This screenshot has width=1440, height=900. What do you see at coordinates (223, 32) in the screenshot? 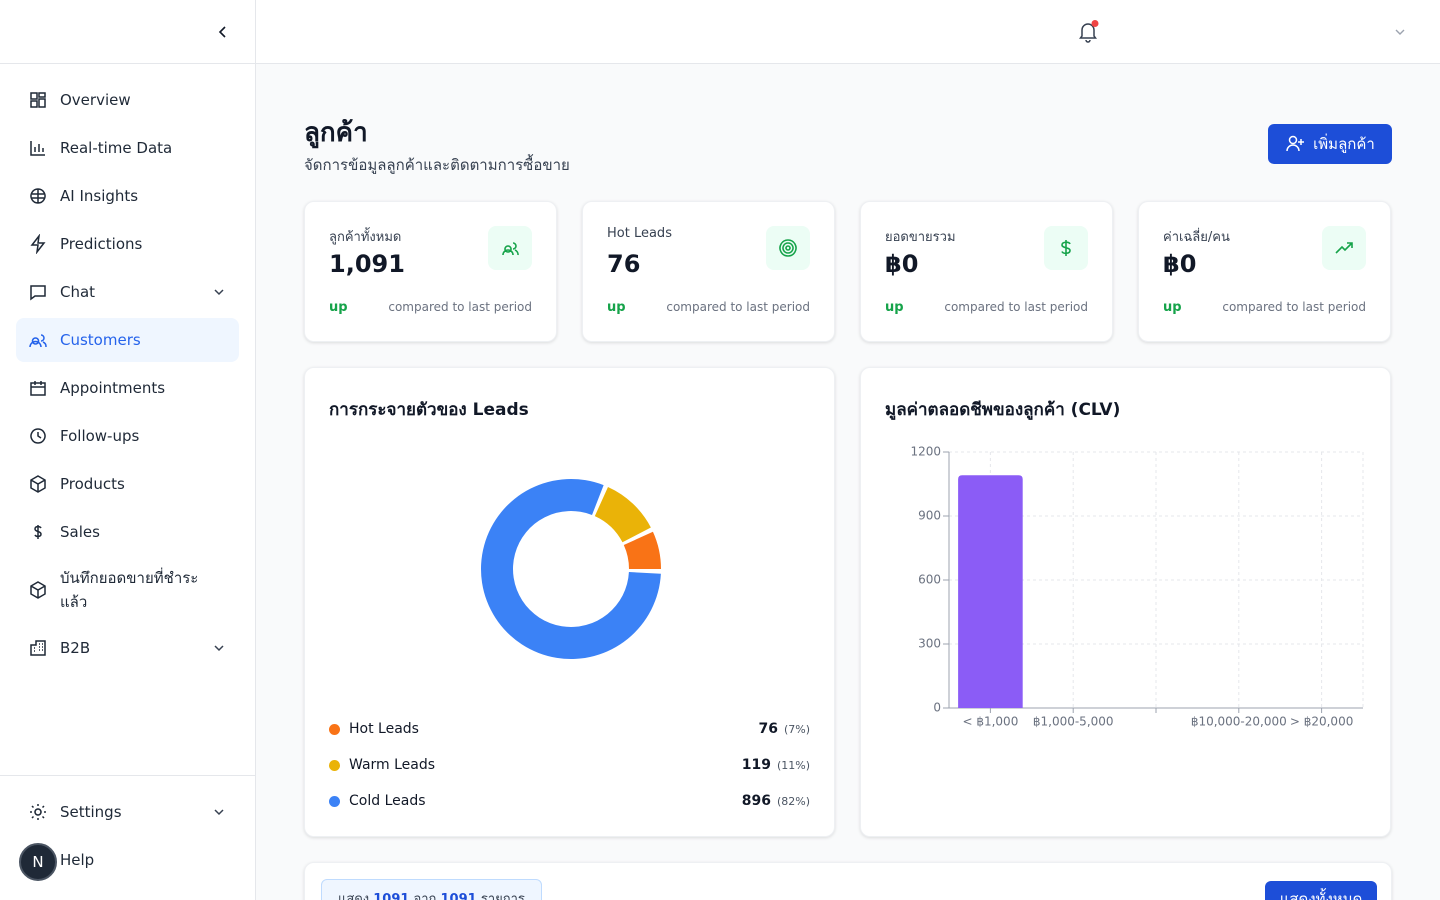
I see `collapse-button` at bounding box center [223, 32].